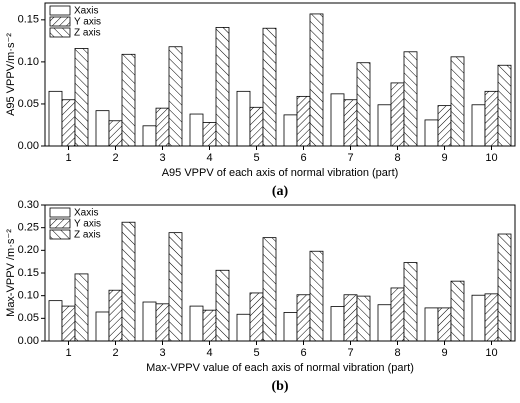 Image resolution: width=520 pixels, height=403 pixels. I want to click on y-tick-label: 0.30, so click(28, 205).